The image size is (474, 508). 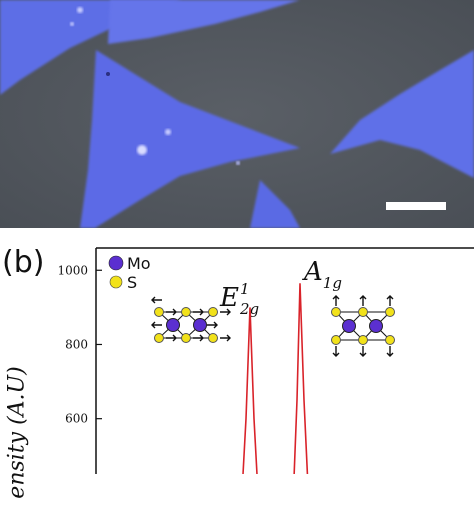 What do you see at coordinates (402, 114) in the screenshot?
I see `flake-right` at bounding box center [402, 114].